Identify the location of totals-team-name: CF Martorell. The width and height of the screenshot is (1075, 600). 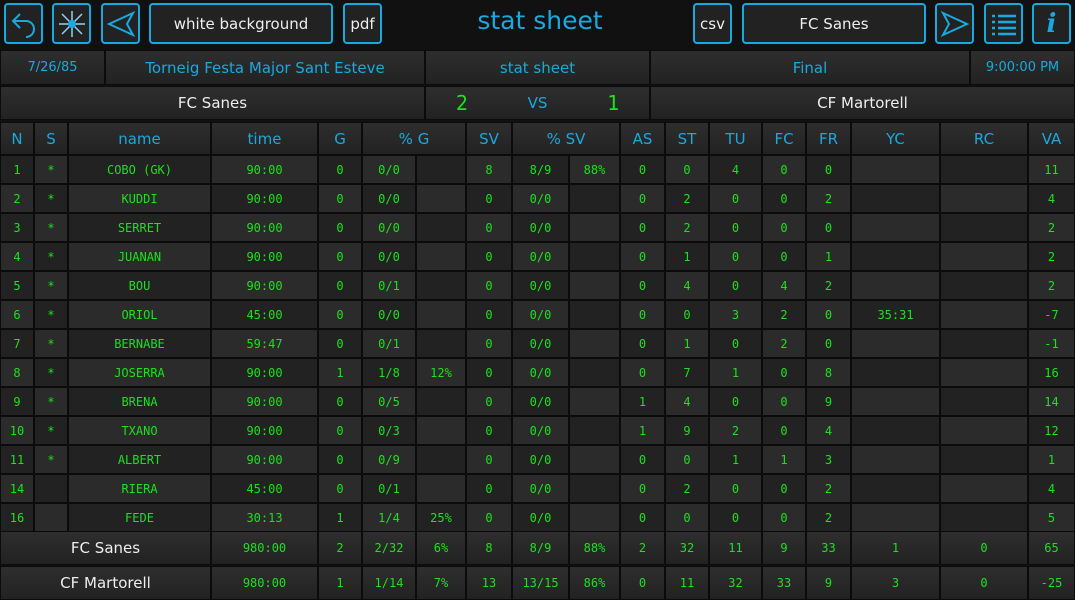
(105, 583).